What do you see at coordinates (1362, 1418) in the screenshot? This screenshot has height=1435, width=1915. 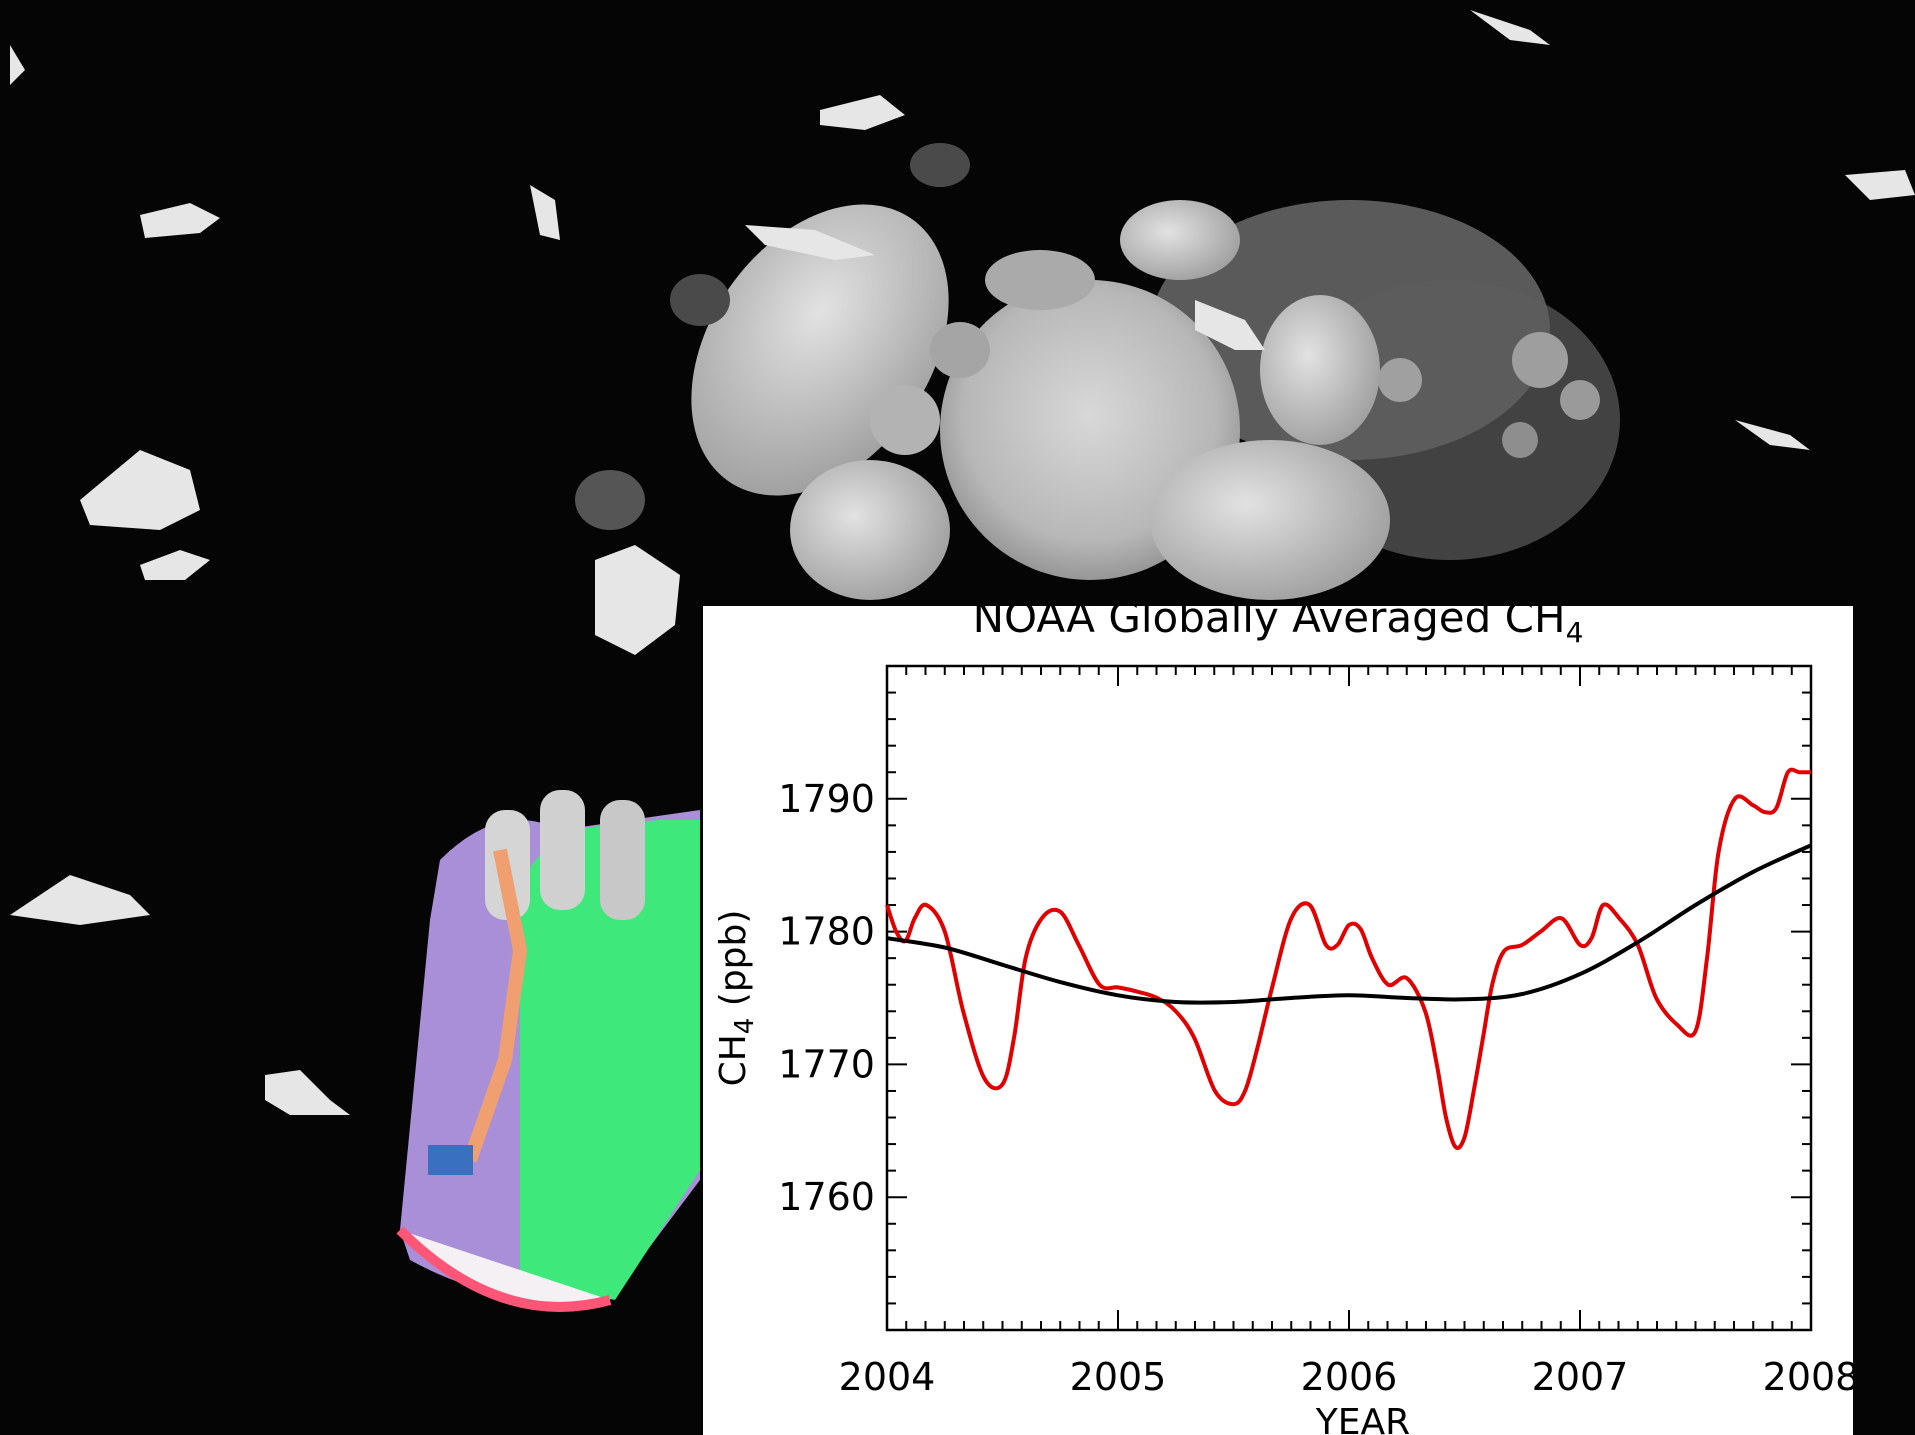 I see `x-axis-label: YEAR` at bounding box center [1362, 1418].